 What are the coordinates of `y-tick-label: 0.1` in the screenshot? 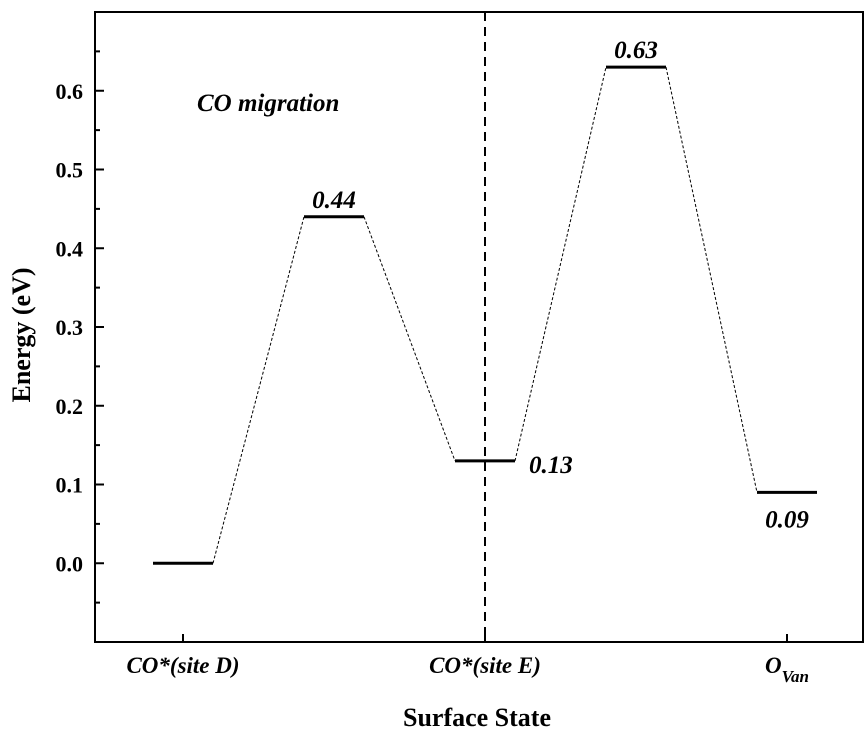 It's located at (70, 485).